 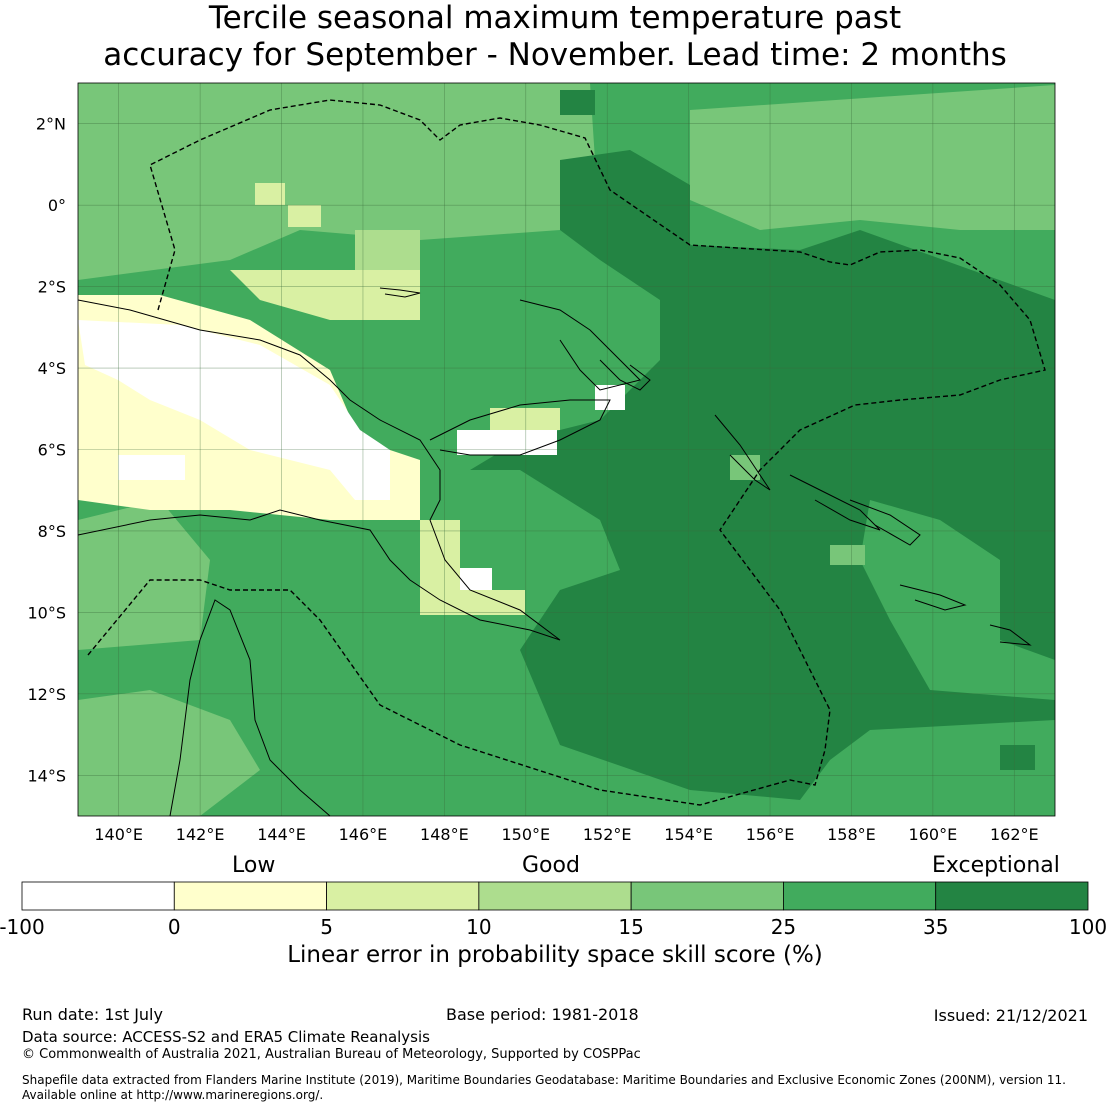 I want to click on colorbar-caption-exceptional: Exceptional, so click(x=996, y=865).